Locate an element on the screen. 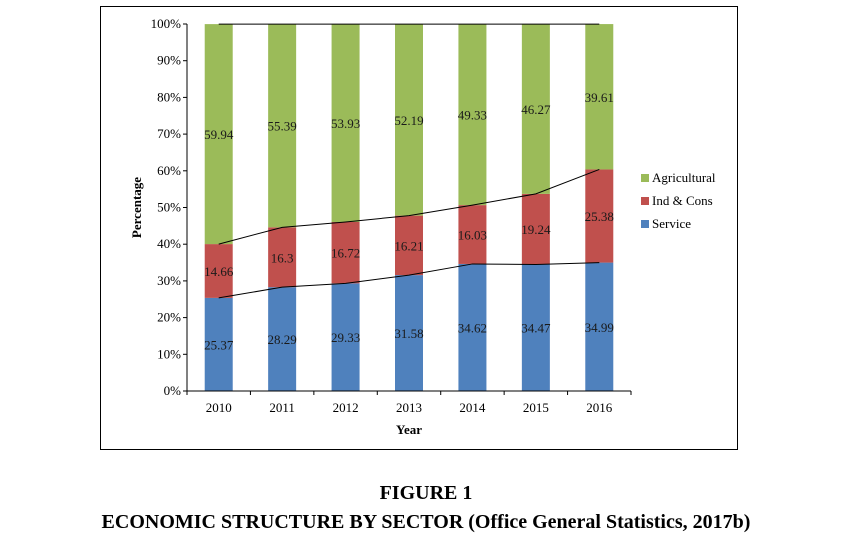  legend: Agricultural Ind & Cons Service is located at coordinates (678, 200).